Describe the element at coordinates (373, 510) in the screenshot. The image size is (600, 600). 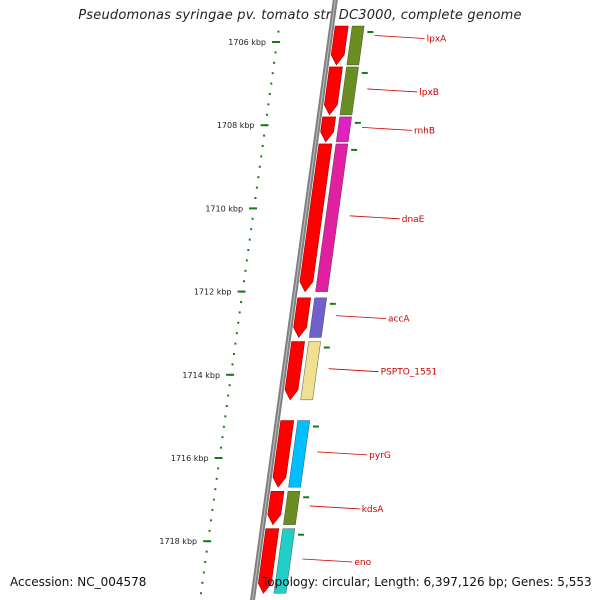
I see `gene-label-kdsa: kdsA` at that location.